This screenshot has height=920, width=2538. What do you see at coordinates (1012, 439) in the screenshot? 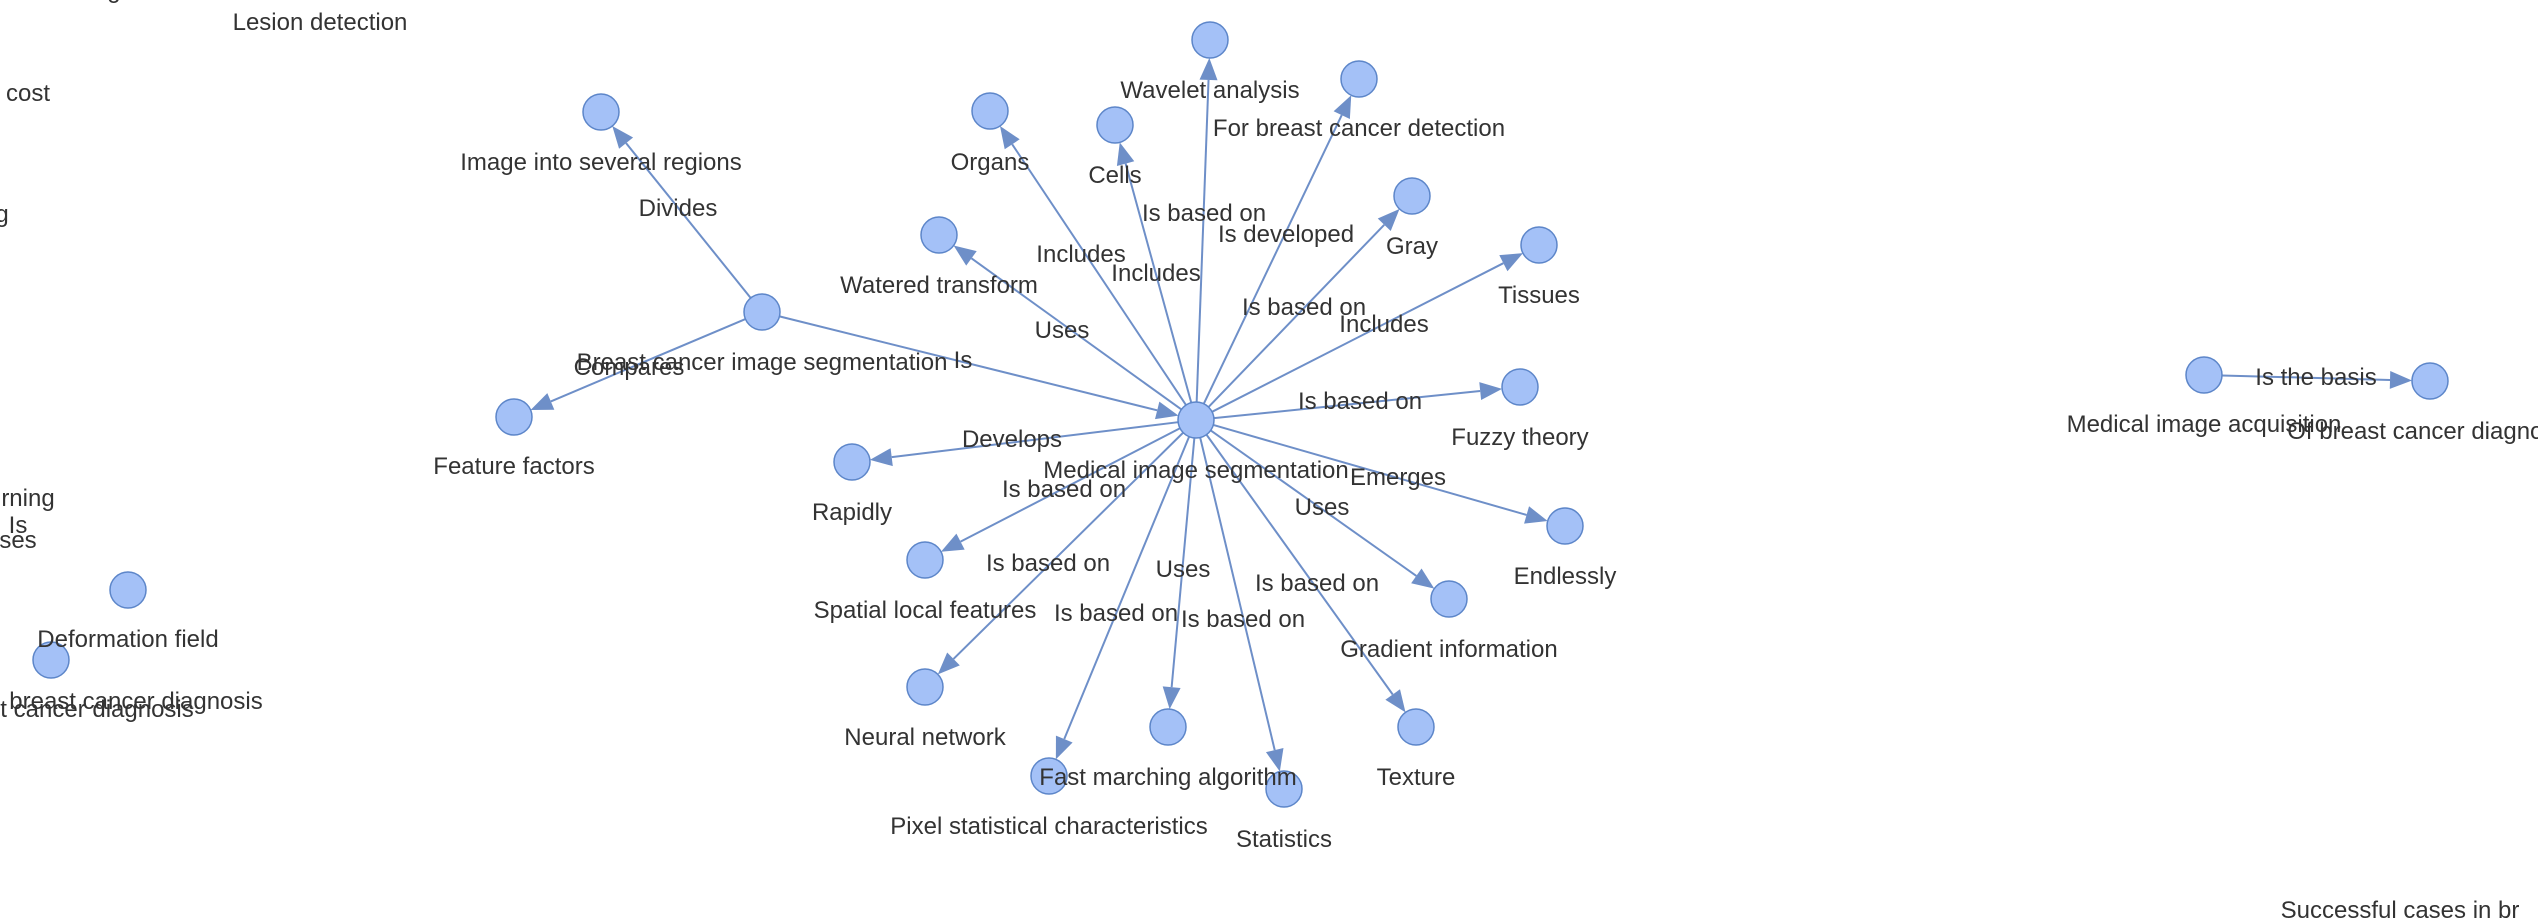
I see `edge-label-develops: Develops` at bounding box center [1012, 439].